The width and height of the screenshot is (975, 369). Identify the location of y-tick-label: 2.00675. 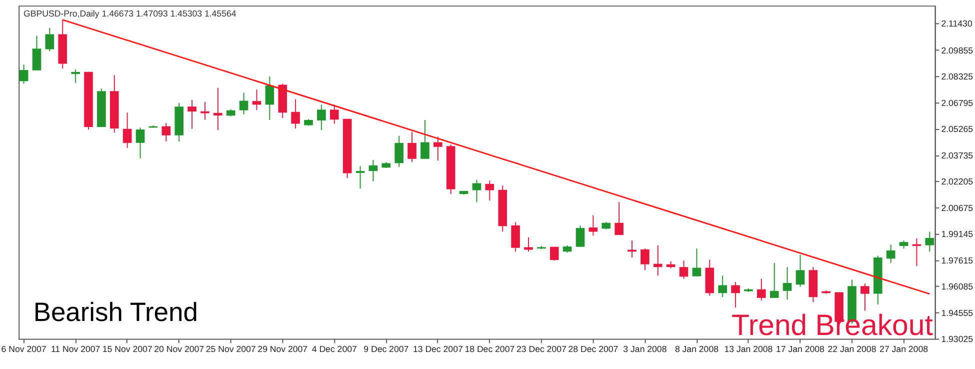
(957, 207).